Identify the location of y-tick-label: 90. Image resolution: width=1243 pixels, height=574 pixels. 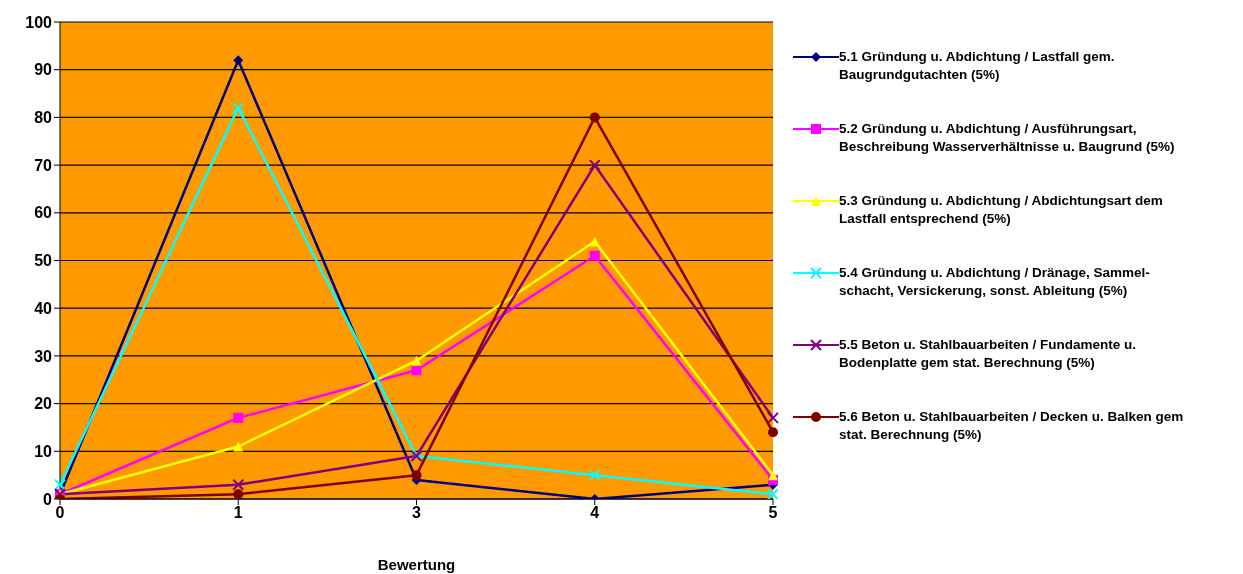
(43, 70).